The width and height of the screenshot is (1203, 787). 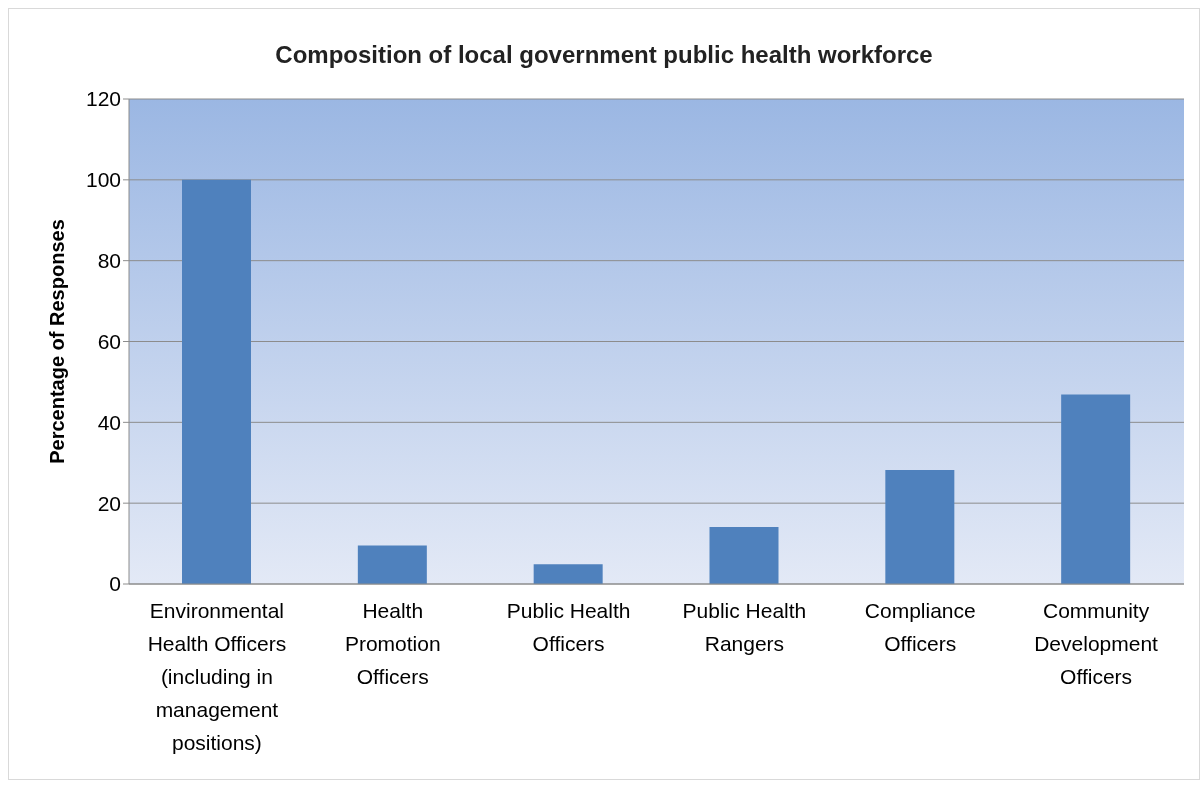 What do you see at coordinates (744, 627) in the screenshot?
I see `x-tick-label: Public Health Rangers` at bounding box center [744, 627].